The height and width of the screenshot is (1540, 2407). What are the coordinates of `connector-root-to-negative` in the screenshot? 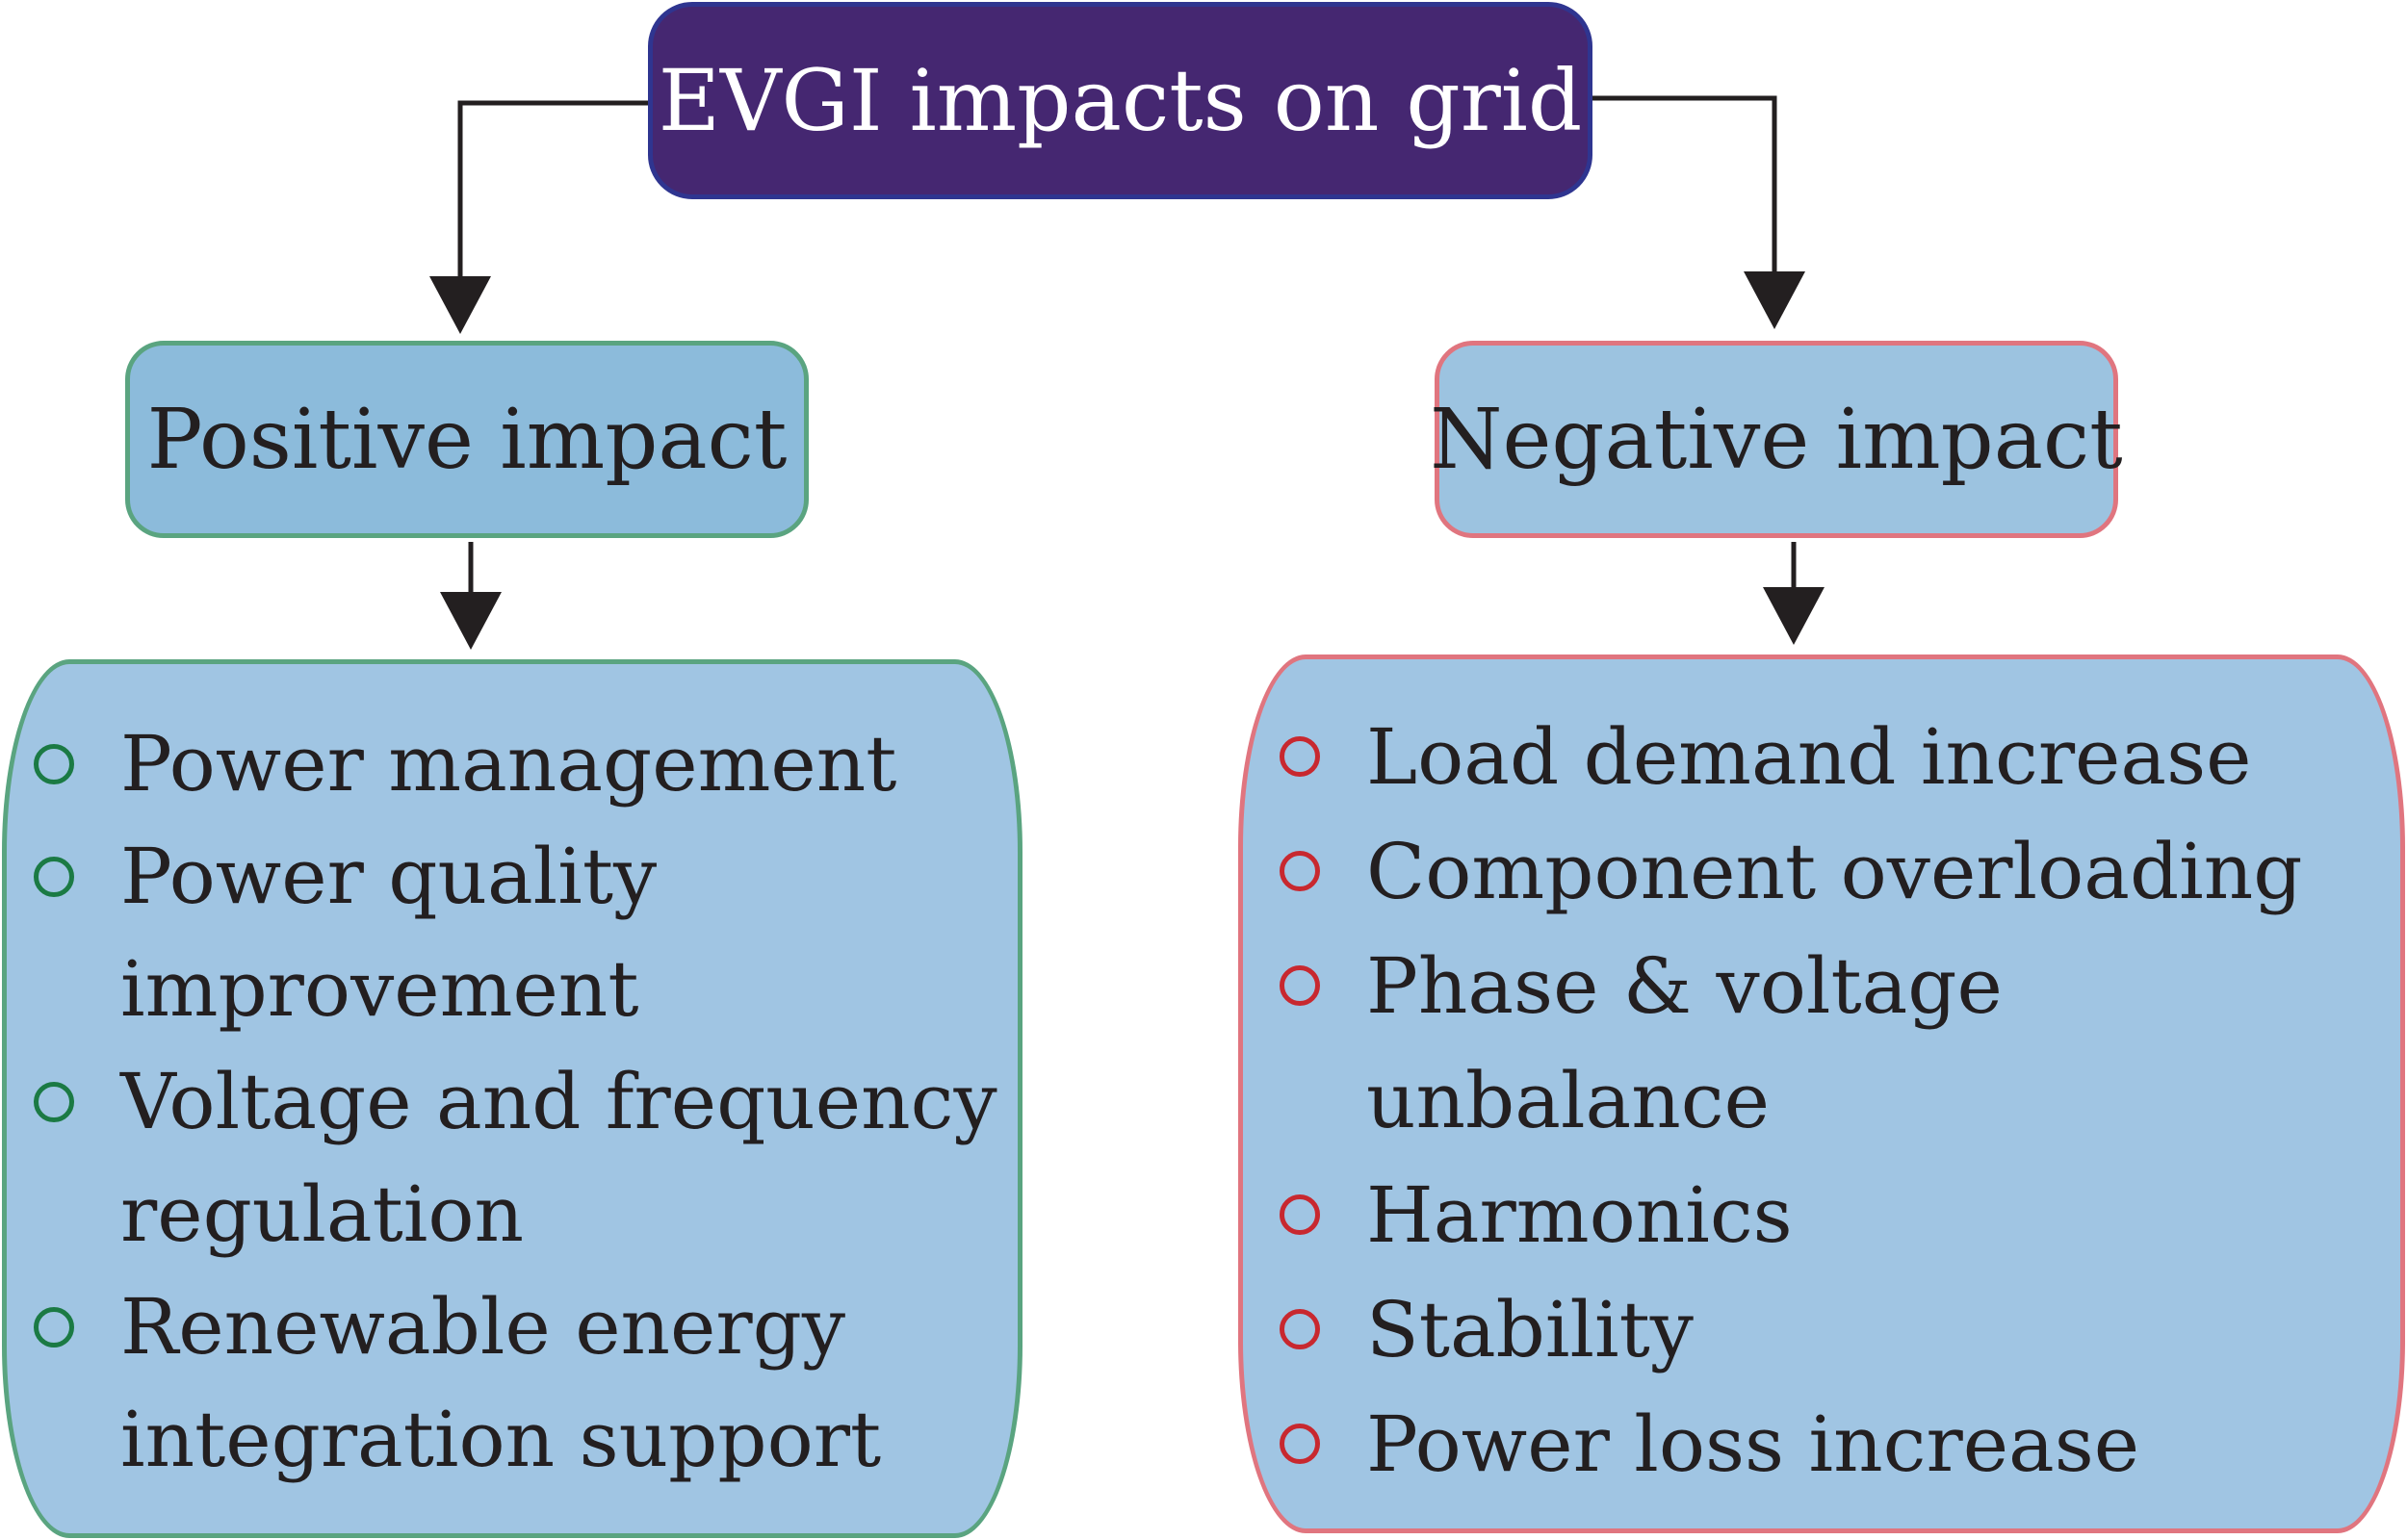 It's located at (1684, 184).